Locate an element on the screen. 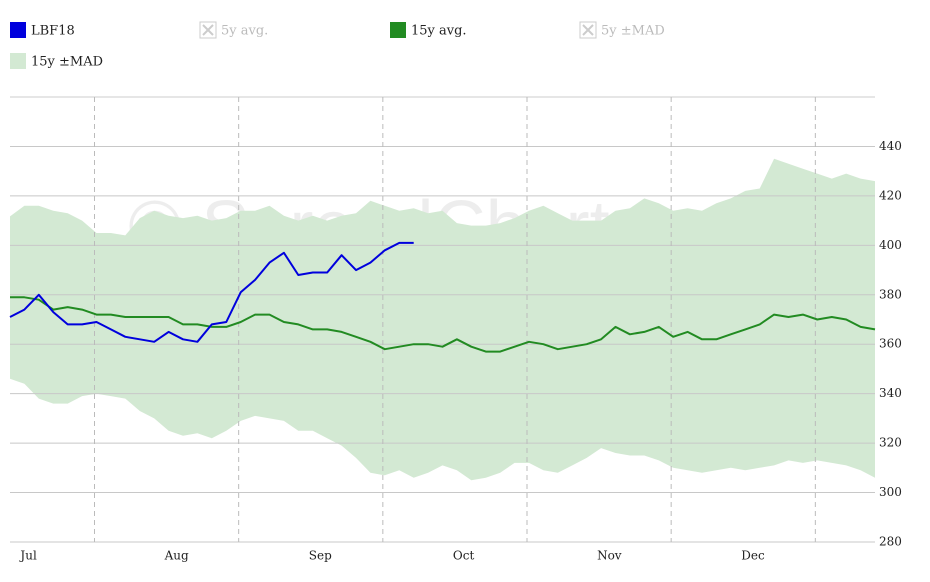  legend-item: 15y ±MAD is located at coordinates (56, 61).